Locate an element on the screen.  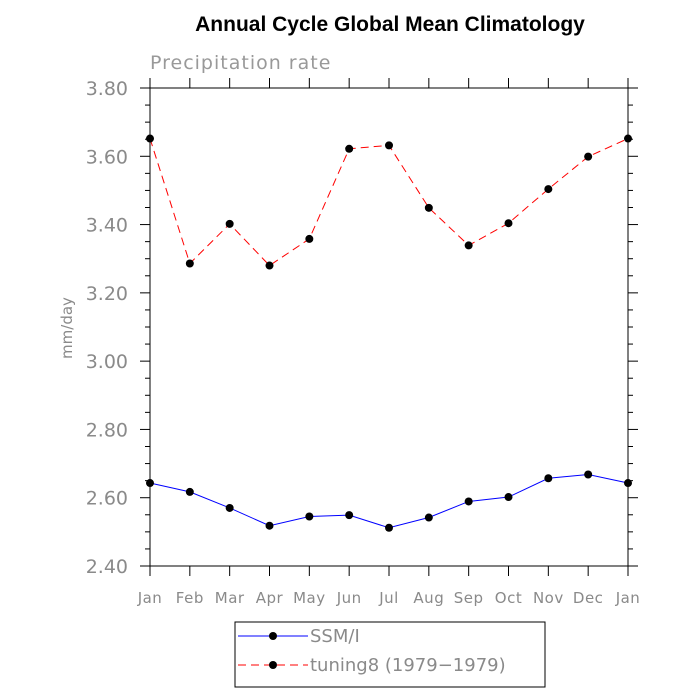
legend-label-ssmi: SSM/I is located at coordinates (335, 636).